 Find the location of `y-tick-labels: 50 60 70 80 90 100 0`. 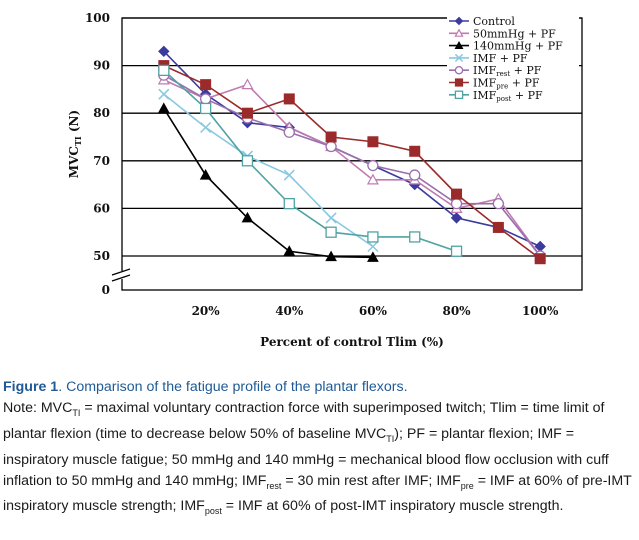

y-tick-labels: 50 60 70 80 90 100 0 is located at coordinates (97, 154).